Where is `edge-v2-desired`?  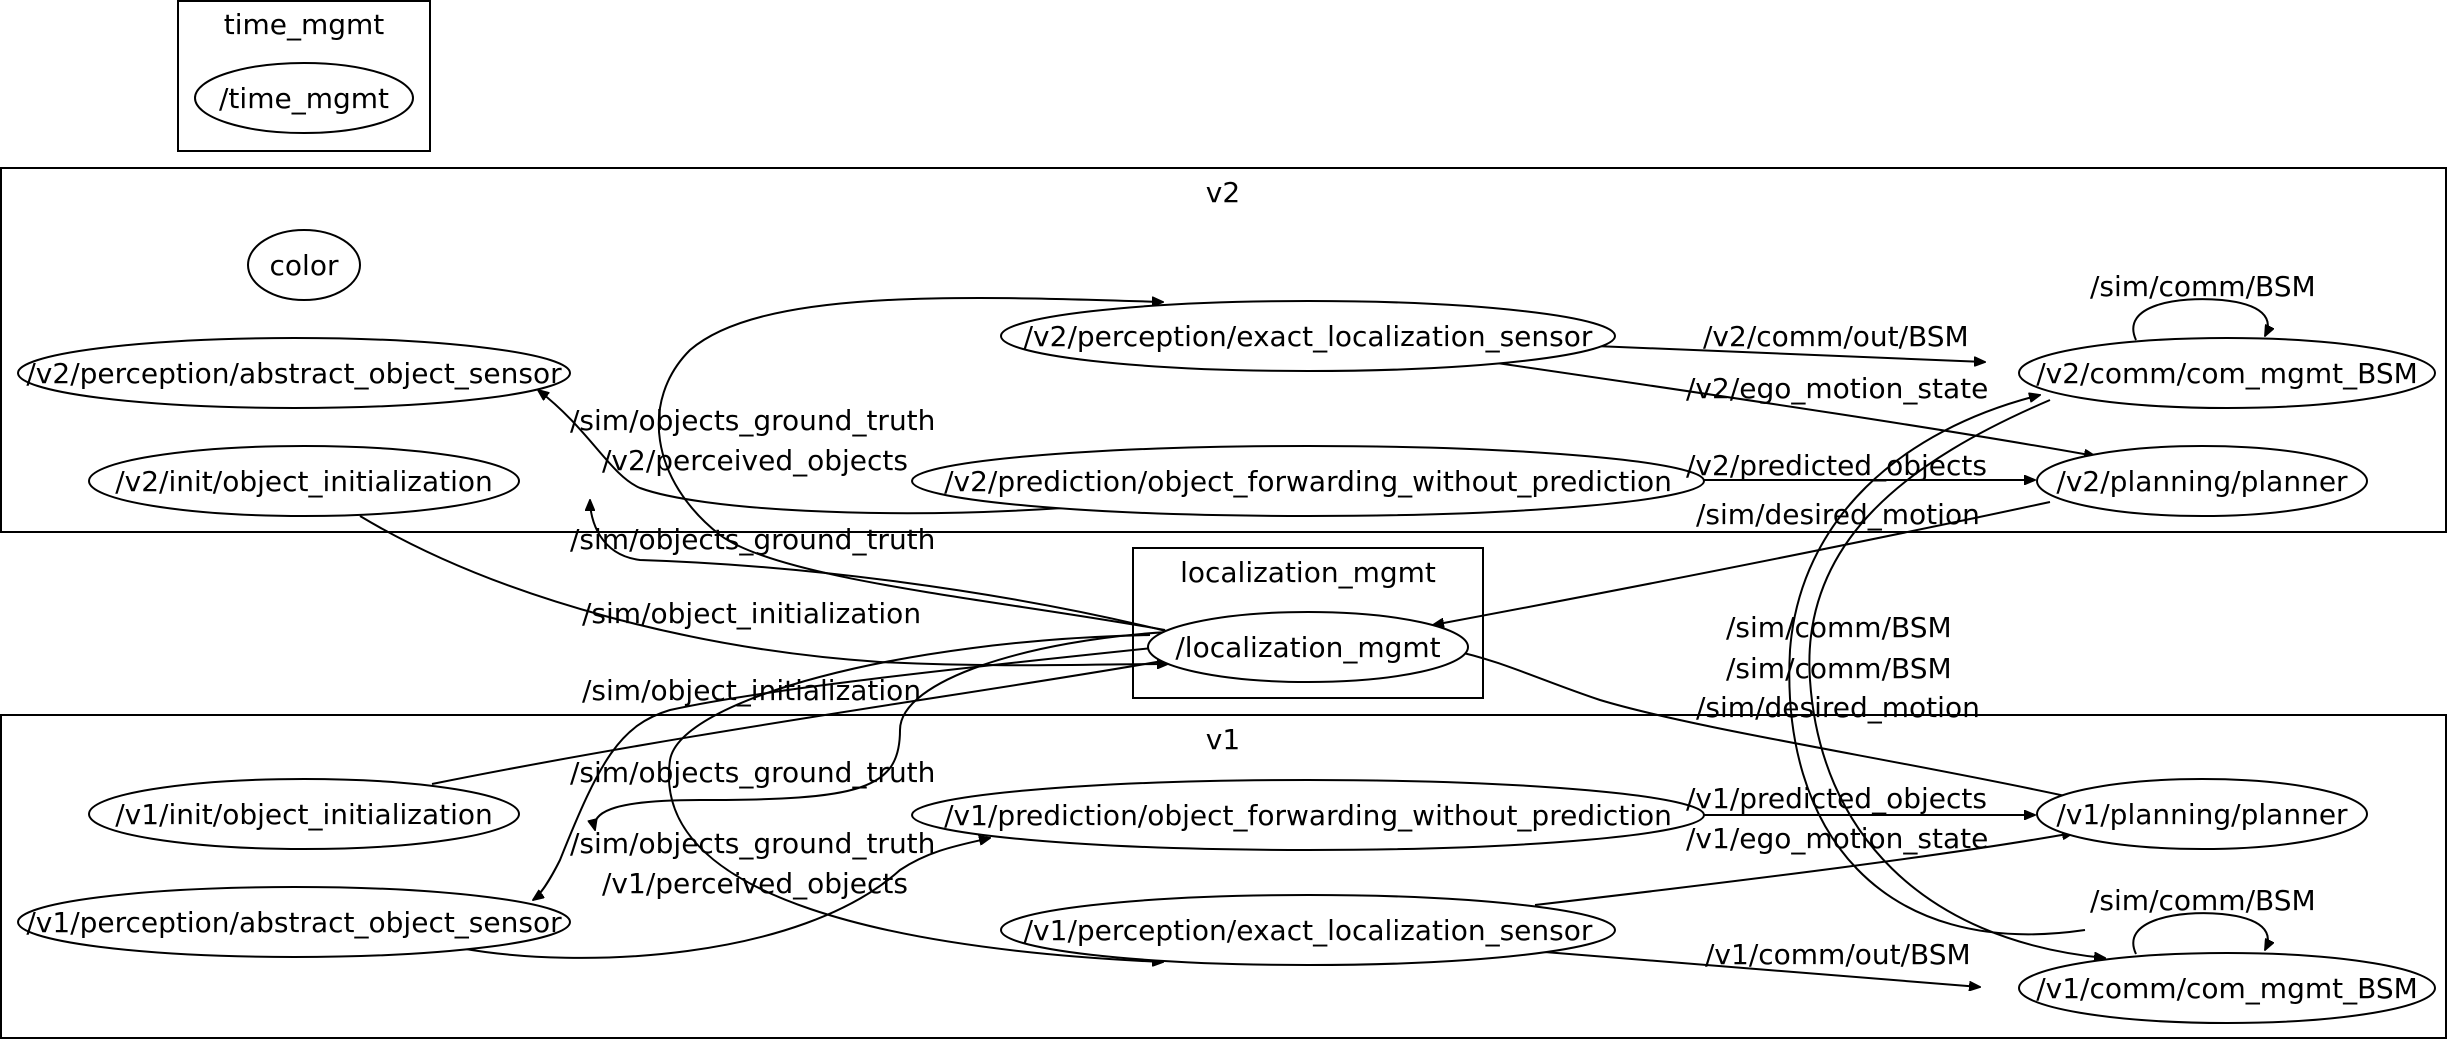
edge-v2-desired is located at coordinates (1742, 563).